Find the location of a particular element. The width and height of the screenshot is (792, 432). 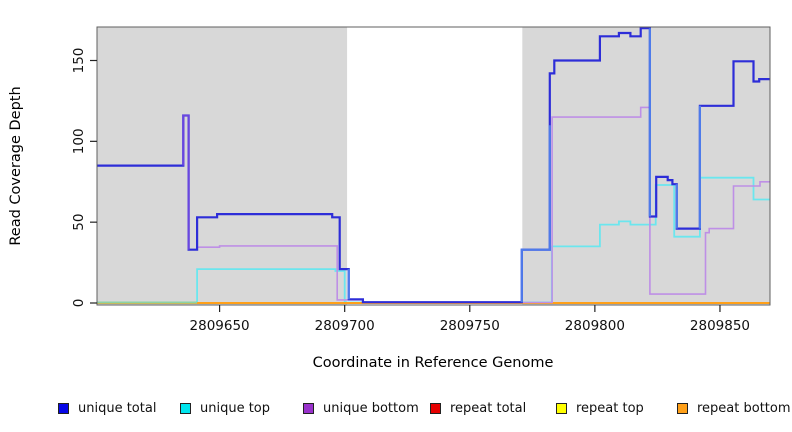

x-tick-label: 2809800 is located at coordinates (595, 326).